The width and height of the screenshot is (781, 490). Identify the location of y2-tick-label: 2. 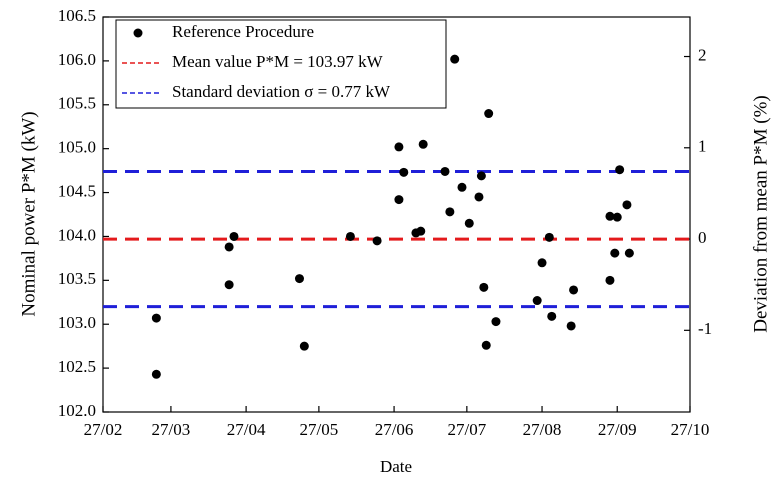
(702, 54).